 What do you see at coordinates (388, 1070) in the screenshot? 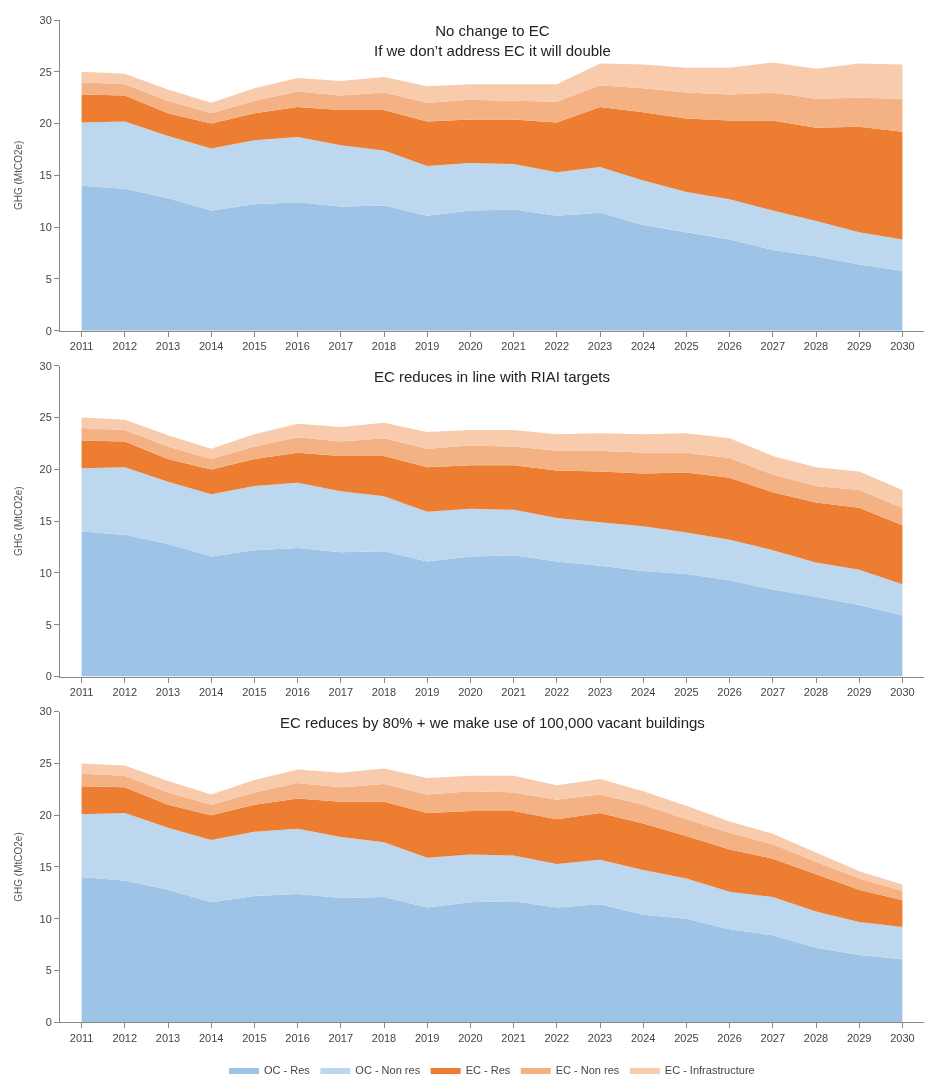
I see `legend-label: OC - Non res` at bounding box center [388, 1070].